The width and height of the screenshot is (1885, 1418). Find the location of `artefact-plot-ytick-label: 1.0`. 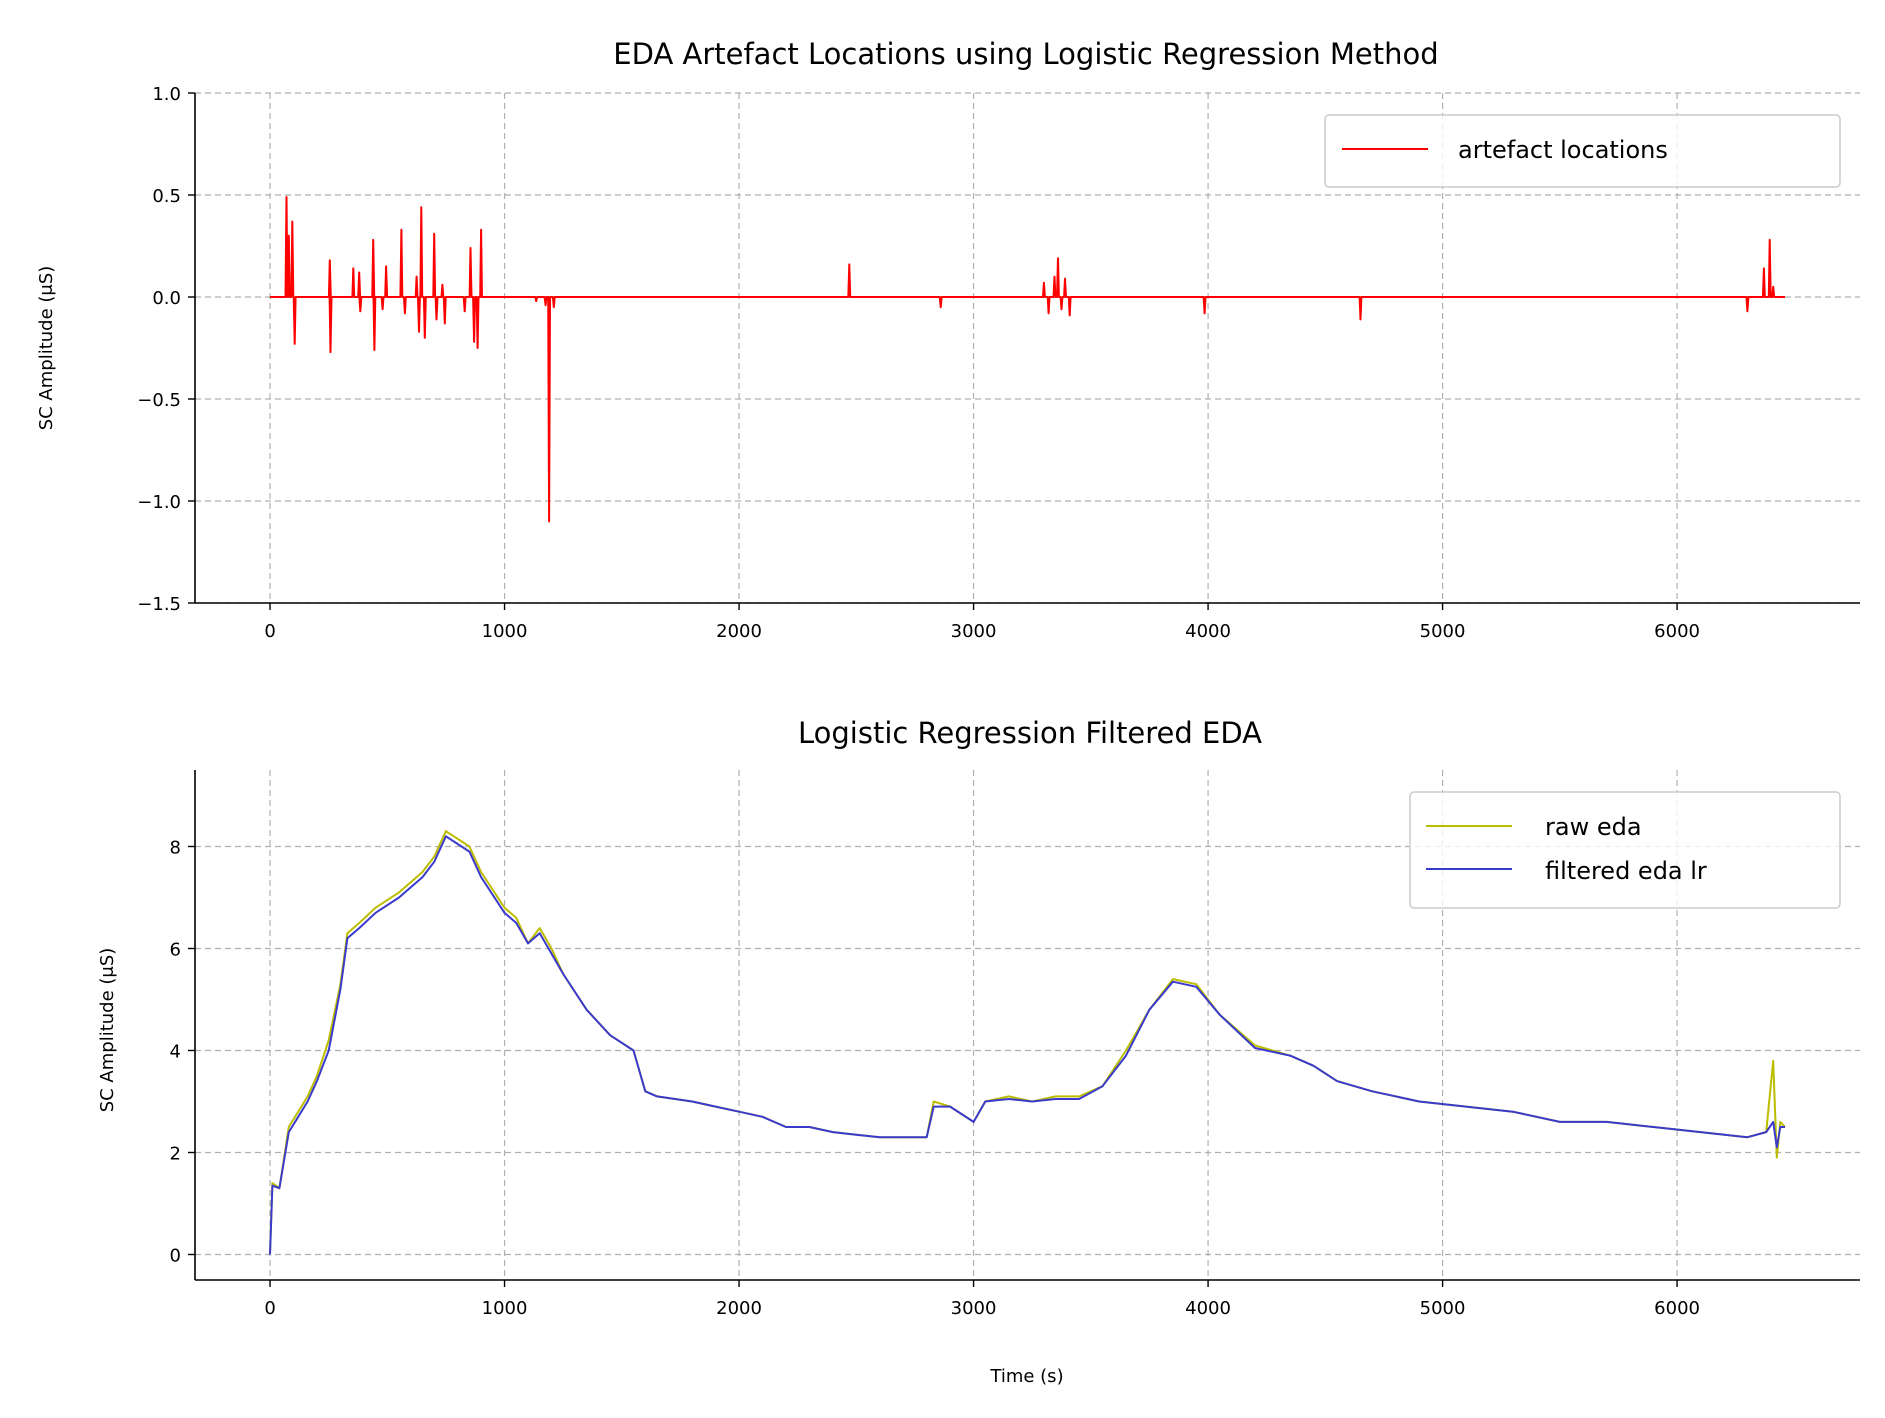

artefact-plot-ytick-label: 1.0 is located at coordinates (166, 94).